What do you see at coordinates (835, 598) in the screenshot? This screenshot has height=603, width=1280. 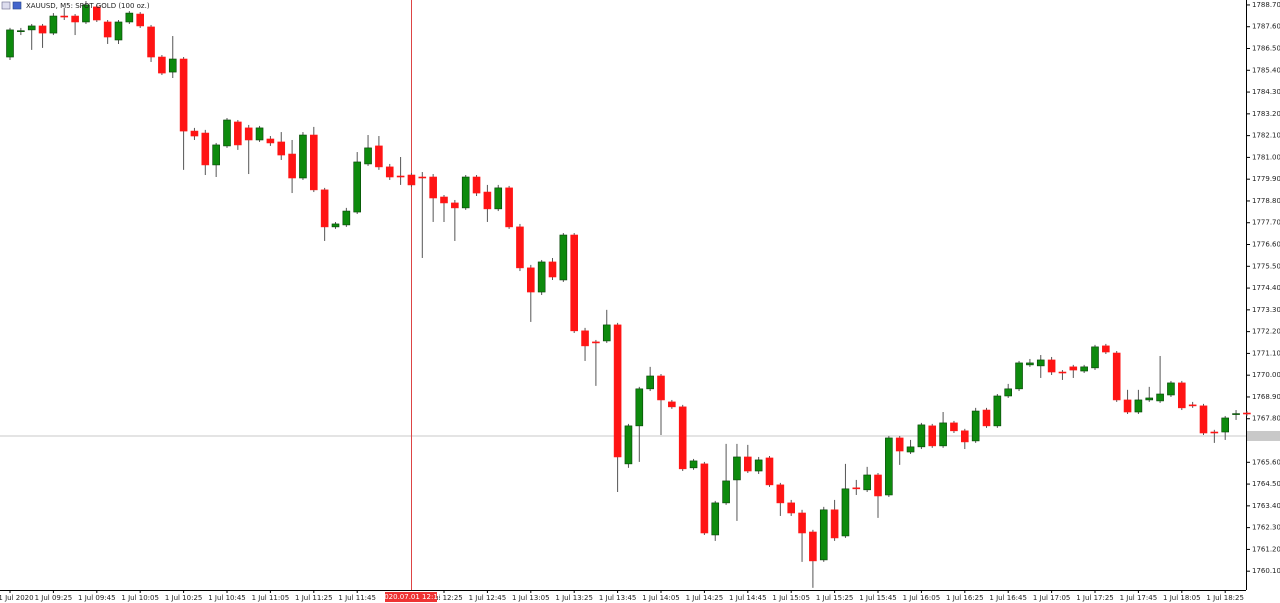 I see `x-tick-label: 1 Jul 15:25` at bounding box center [835, 598].